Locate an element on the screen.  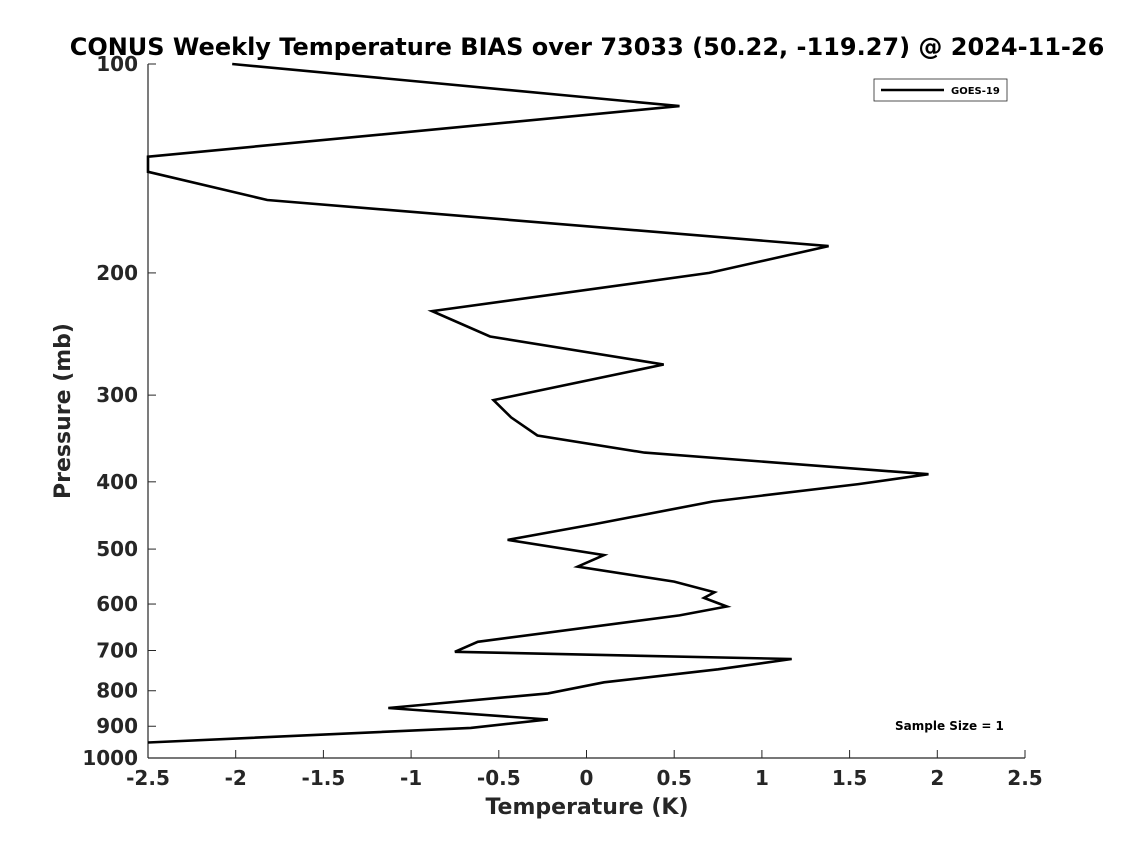
x-axis-label: Temperature (K) is located at coordinates (586, 807).